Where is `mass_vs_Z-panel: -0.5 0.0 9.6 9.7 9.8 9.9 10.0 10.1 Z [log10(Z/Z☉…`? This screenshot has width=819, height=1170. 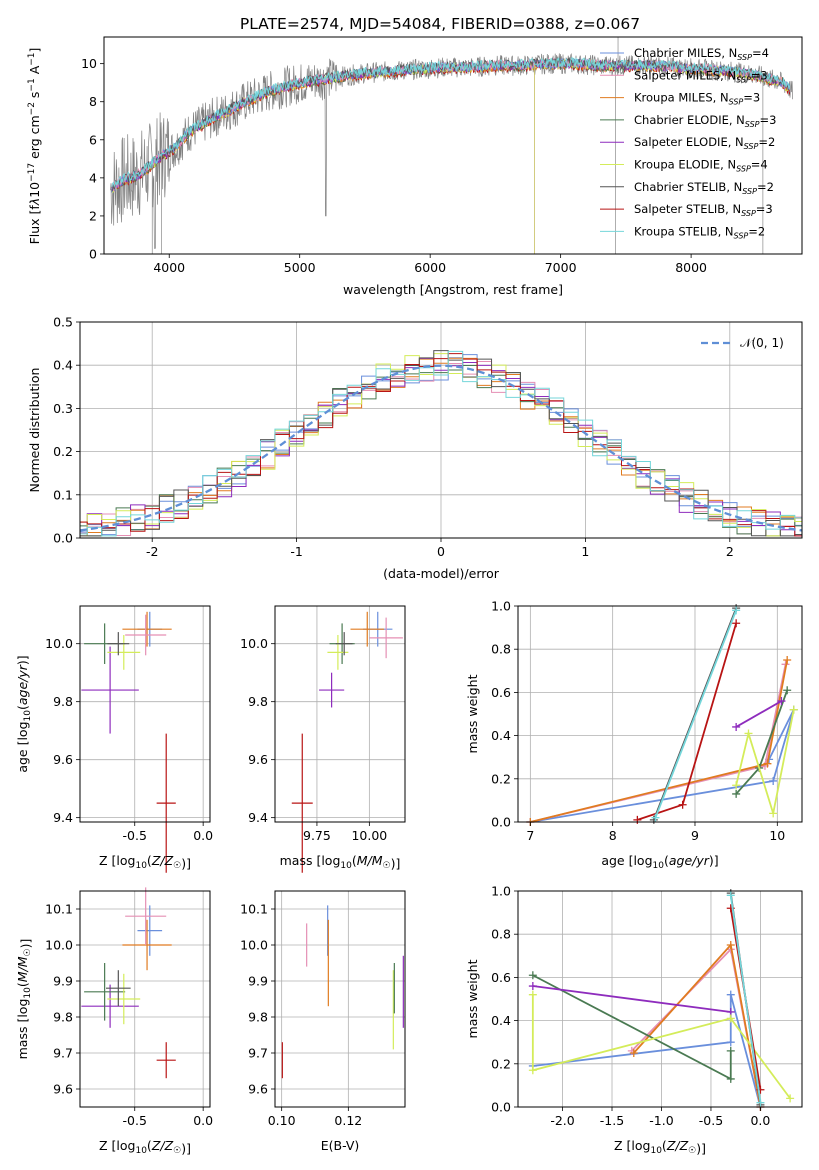
mass_vs_Z-panel: -0.5 0.0 9.6 9.7 9.8 9.9 10.0 10.1 Z [log10(Z/Z☉… is located at coordinates (114, 1021).